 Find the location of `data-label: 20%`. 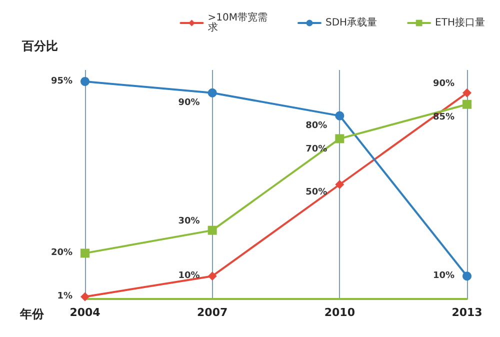

data-label: 20% is located at coordinates (61, 253).